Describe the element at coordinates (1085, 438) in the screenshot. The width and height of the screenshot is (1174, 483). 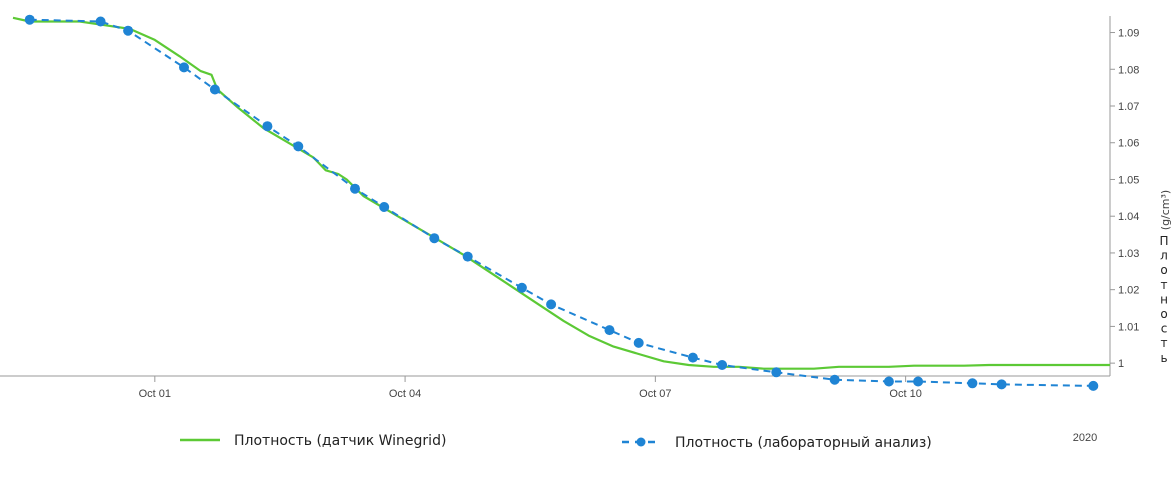
I see `year-label: 2020` at that location.